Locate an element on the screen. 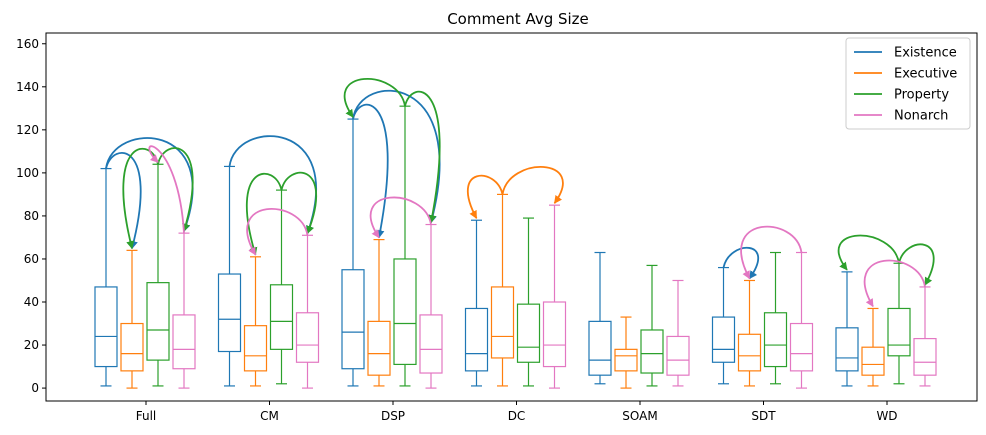 The height and width of the screenshot is (435, 986). y-tick-label: 100 is located at coordinates (27, 173).